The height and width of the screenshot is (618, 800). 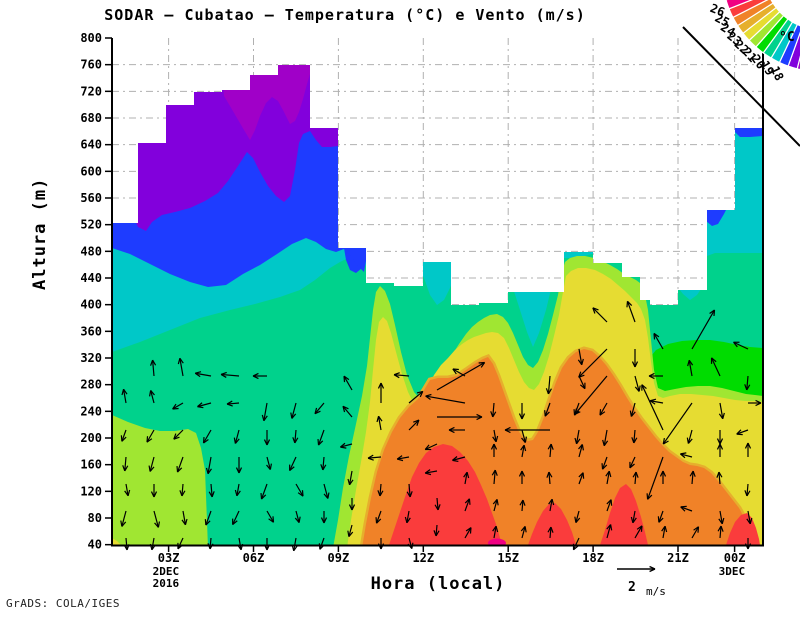 What do you see at coordinates (91, 305) in the screenshot?
I see `svg-text: 400` at bounding box center [91, 305].